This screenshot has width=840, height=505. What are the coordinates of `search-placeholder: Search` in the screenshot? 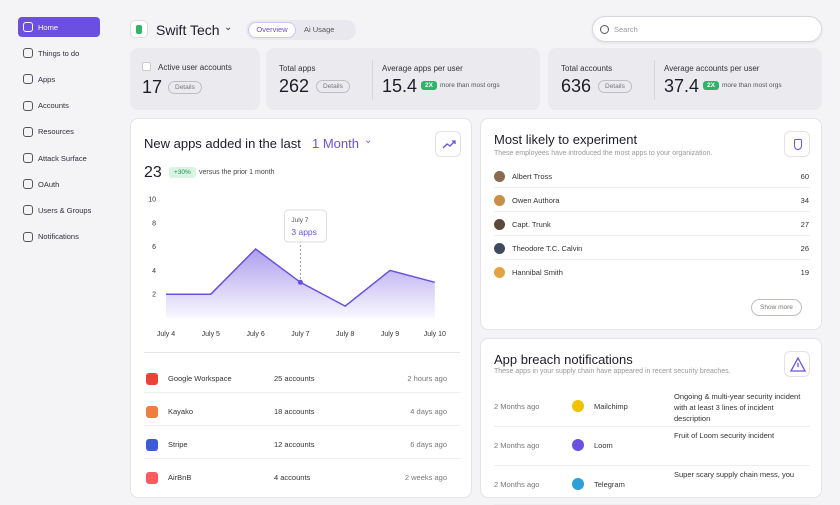 It's located at (626, 29).